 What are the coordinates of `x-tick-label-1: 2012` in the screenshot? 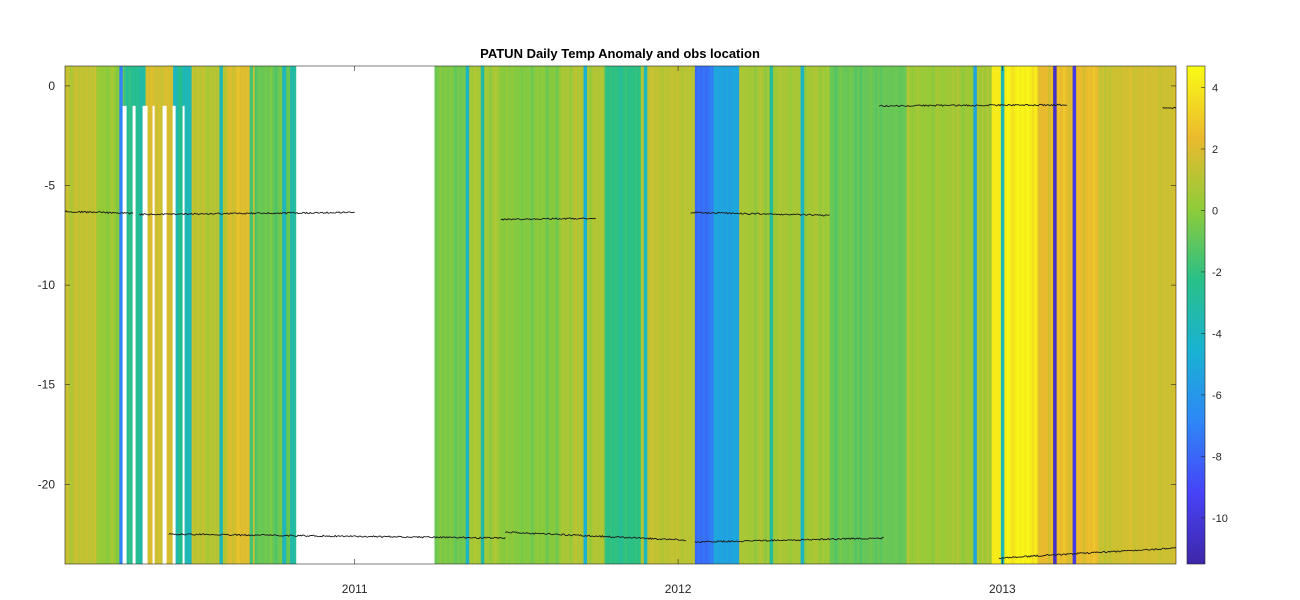 It's located at (678, 589).